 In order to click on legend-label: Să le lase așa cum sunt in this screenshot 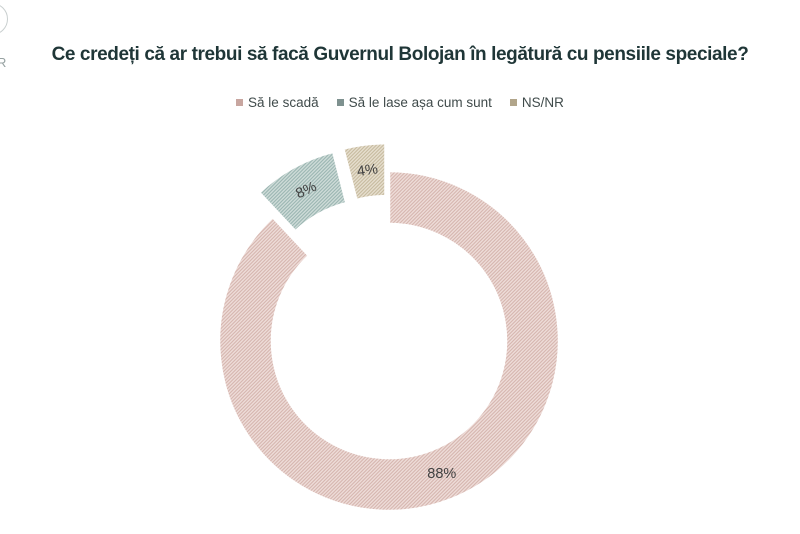, I will do `click(420, 102)`.